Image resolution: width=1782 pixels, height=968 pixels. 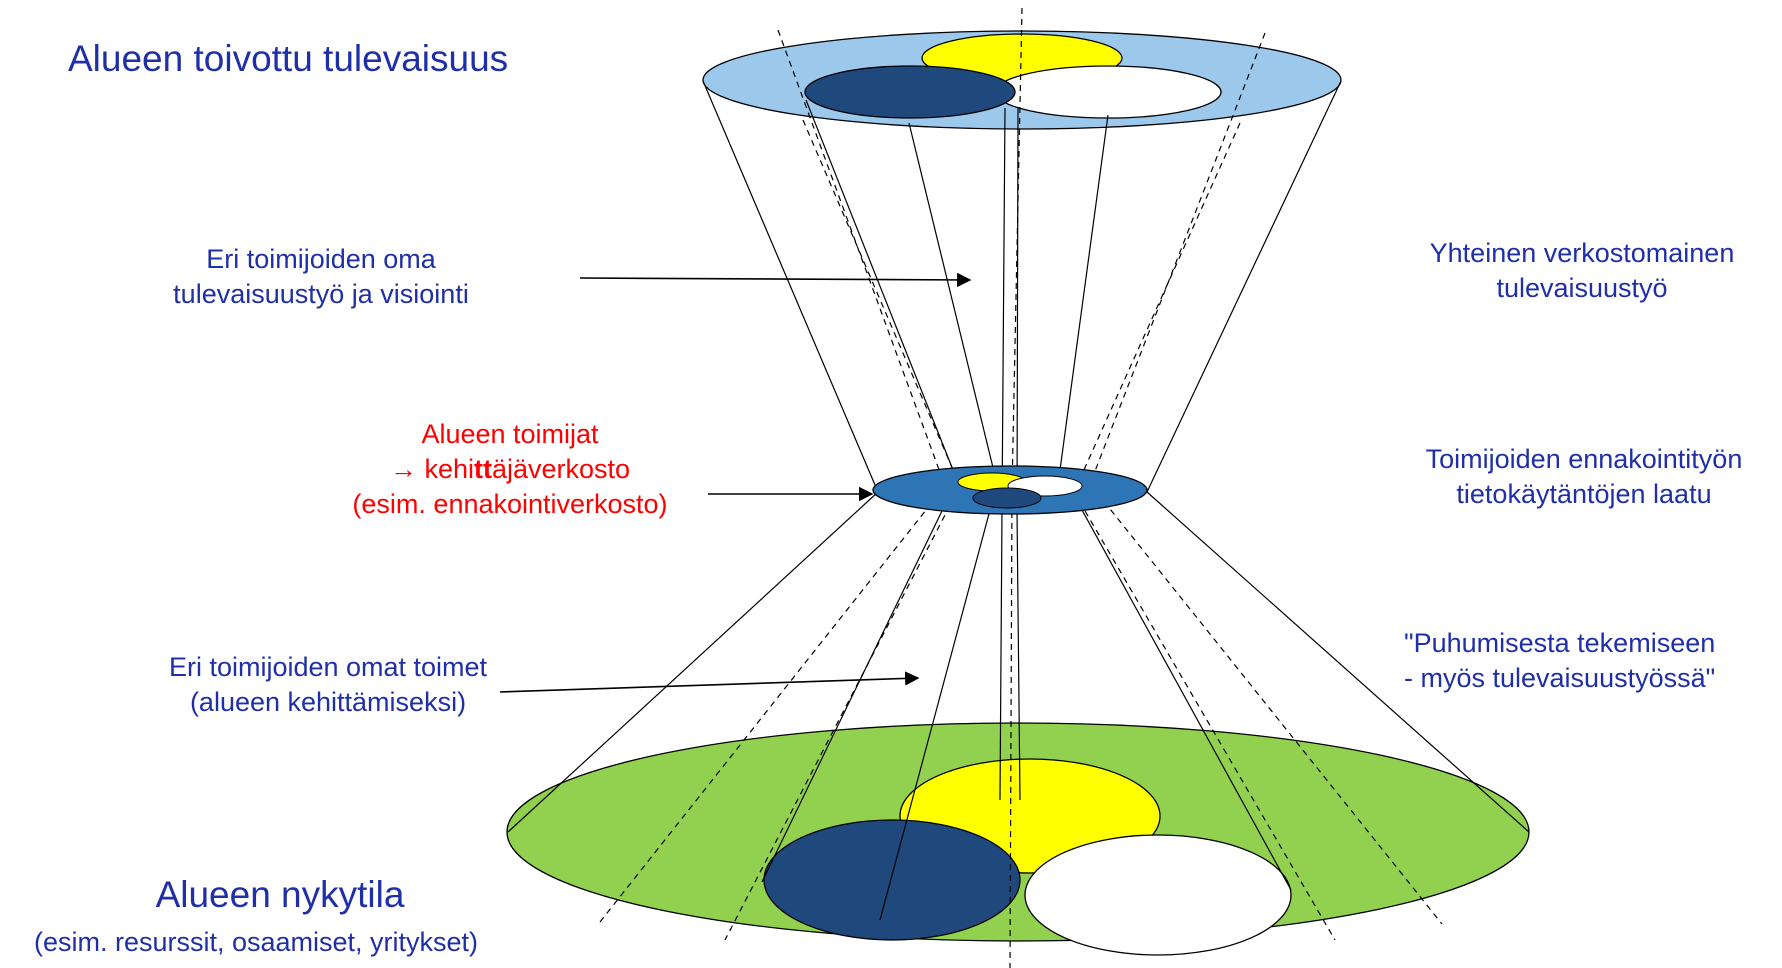 I want to click on quality-line-2: tietokäytäntöjen laatu, so click(x=1584, y=494).